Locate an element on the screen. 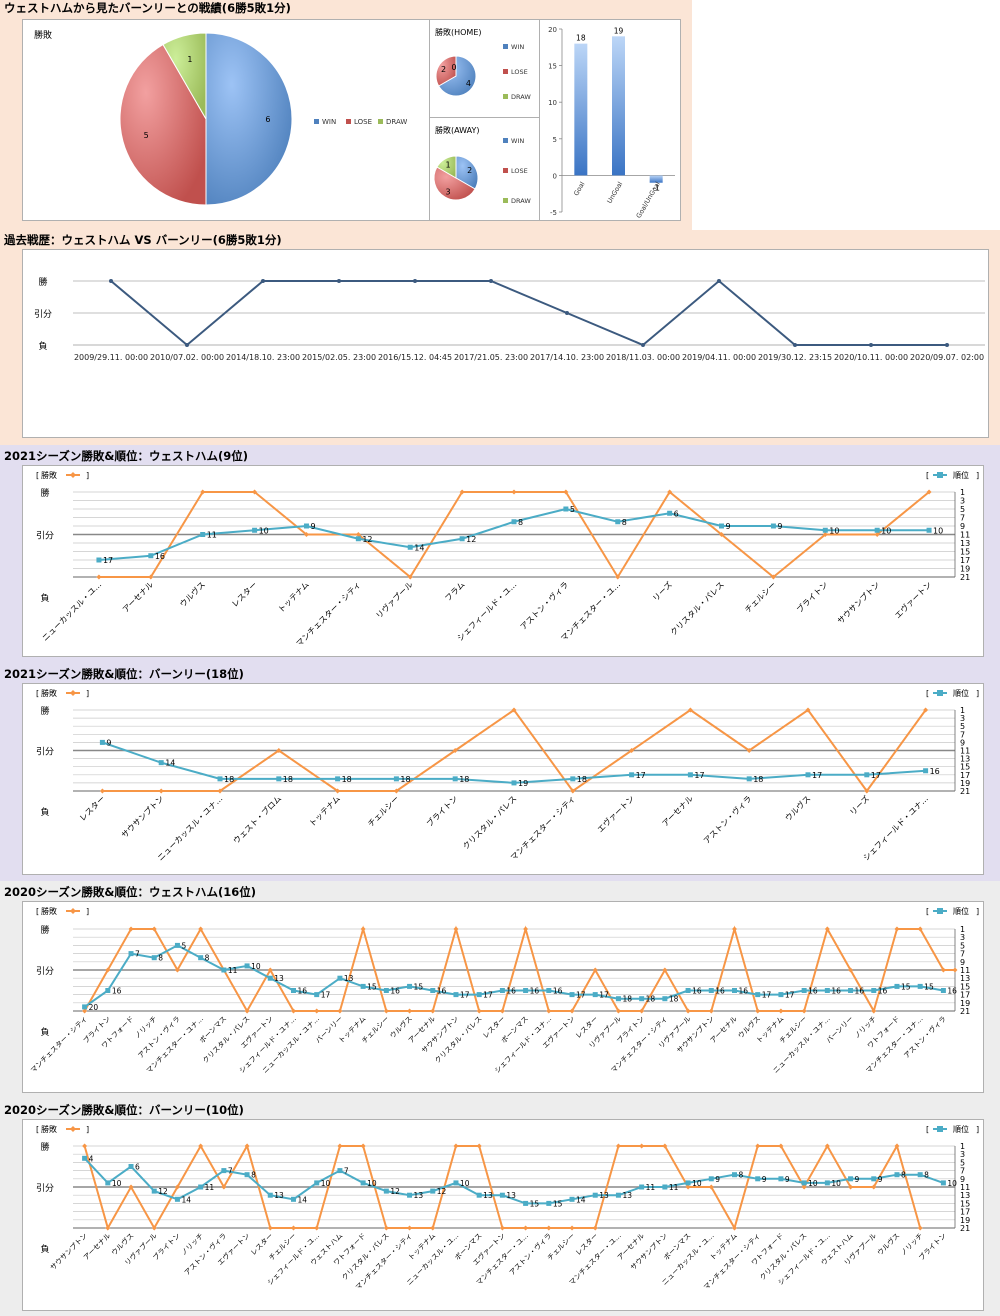 Image resolution: width=1000 pixels, height=1316 pixels. x-tick-label: アストン・ヴィラ is located at coordinates (925, 1037).